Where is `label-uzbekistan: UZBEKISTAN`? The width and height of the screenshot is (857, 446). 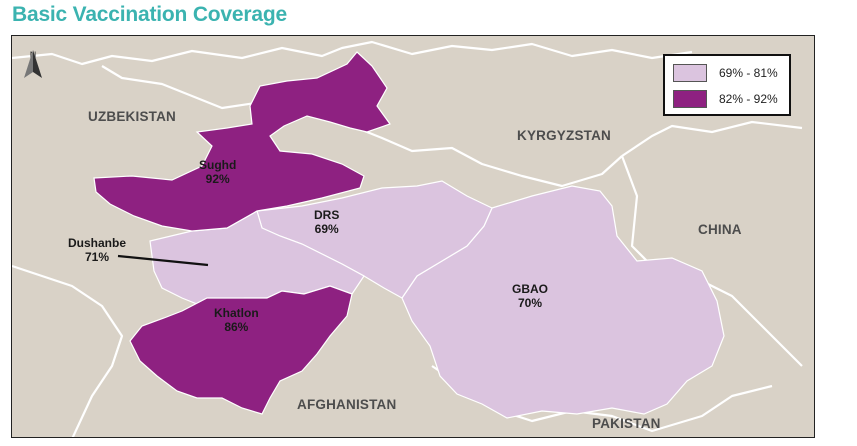
label-uzbekistan: UZBEKISTAN is located at coordinates (132, 116).